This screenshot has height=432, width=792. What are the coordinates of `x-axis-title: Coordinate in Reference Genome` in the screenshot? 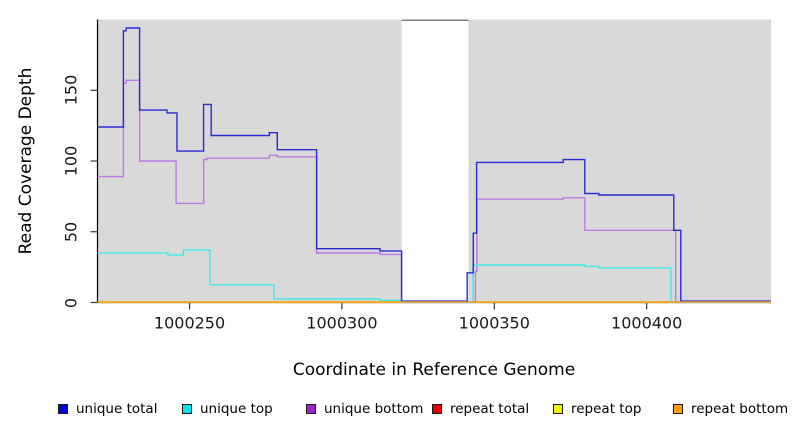 It's located at (434, 370).